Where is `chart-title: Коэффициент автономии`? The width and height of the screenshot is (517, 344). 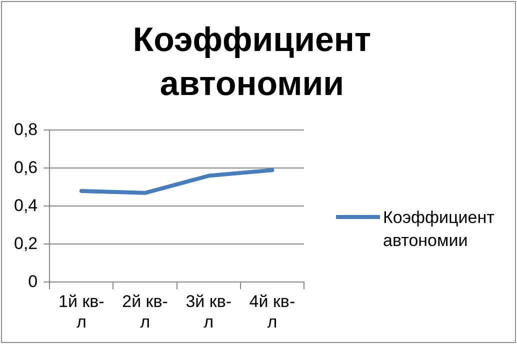 chart-title: Коэффициент автономии is located at coordinates (252, 62).